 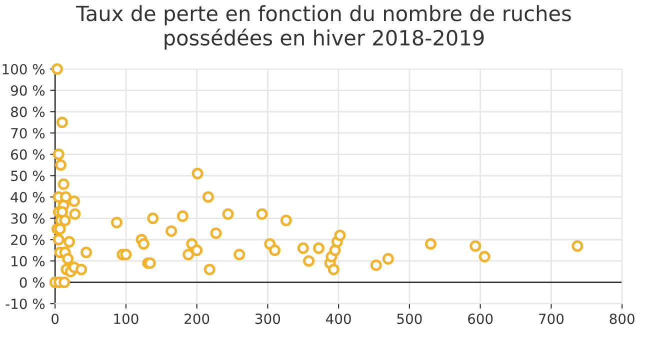 What do you see at coordinates (32, 282) in the screenshot?
I see `y-tick-label: 0 %` at bounding box center [32, 282].